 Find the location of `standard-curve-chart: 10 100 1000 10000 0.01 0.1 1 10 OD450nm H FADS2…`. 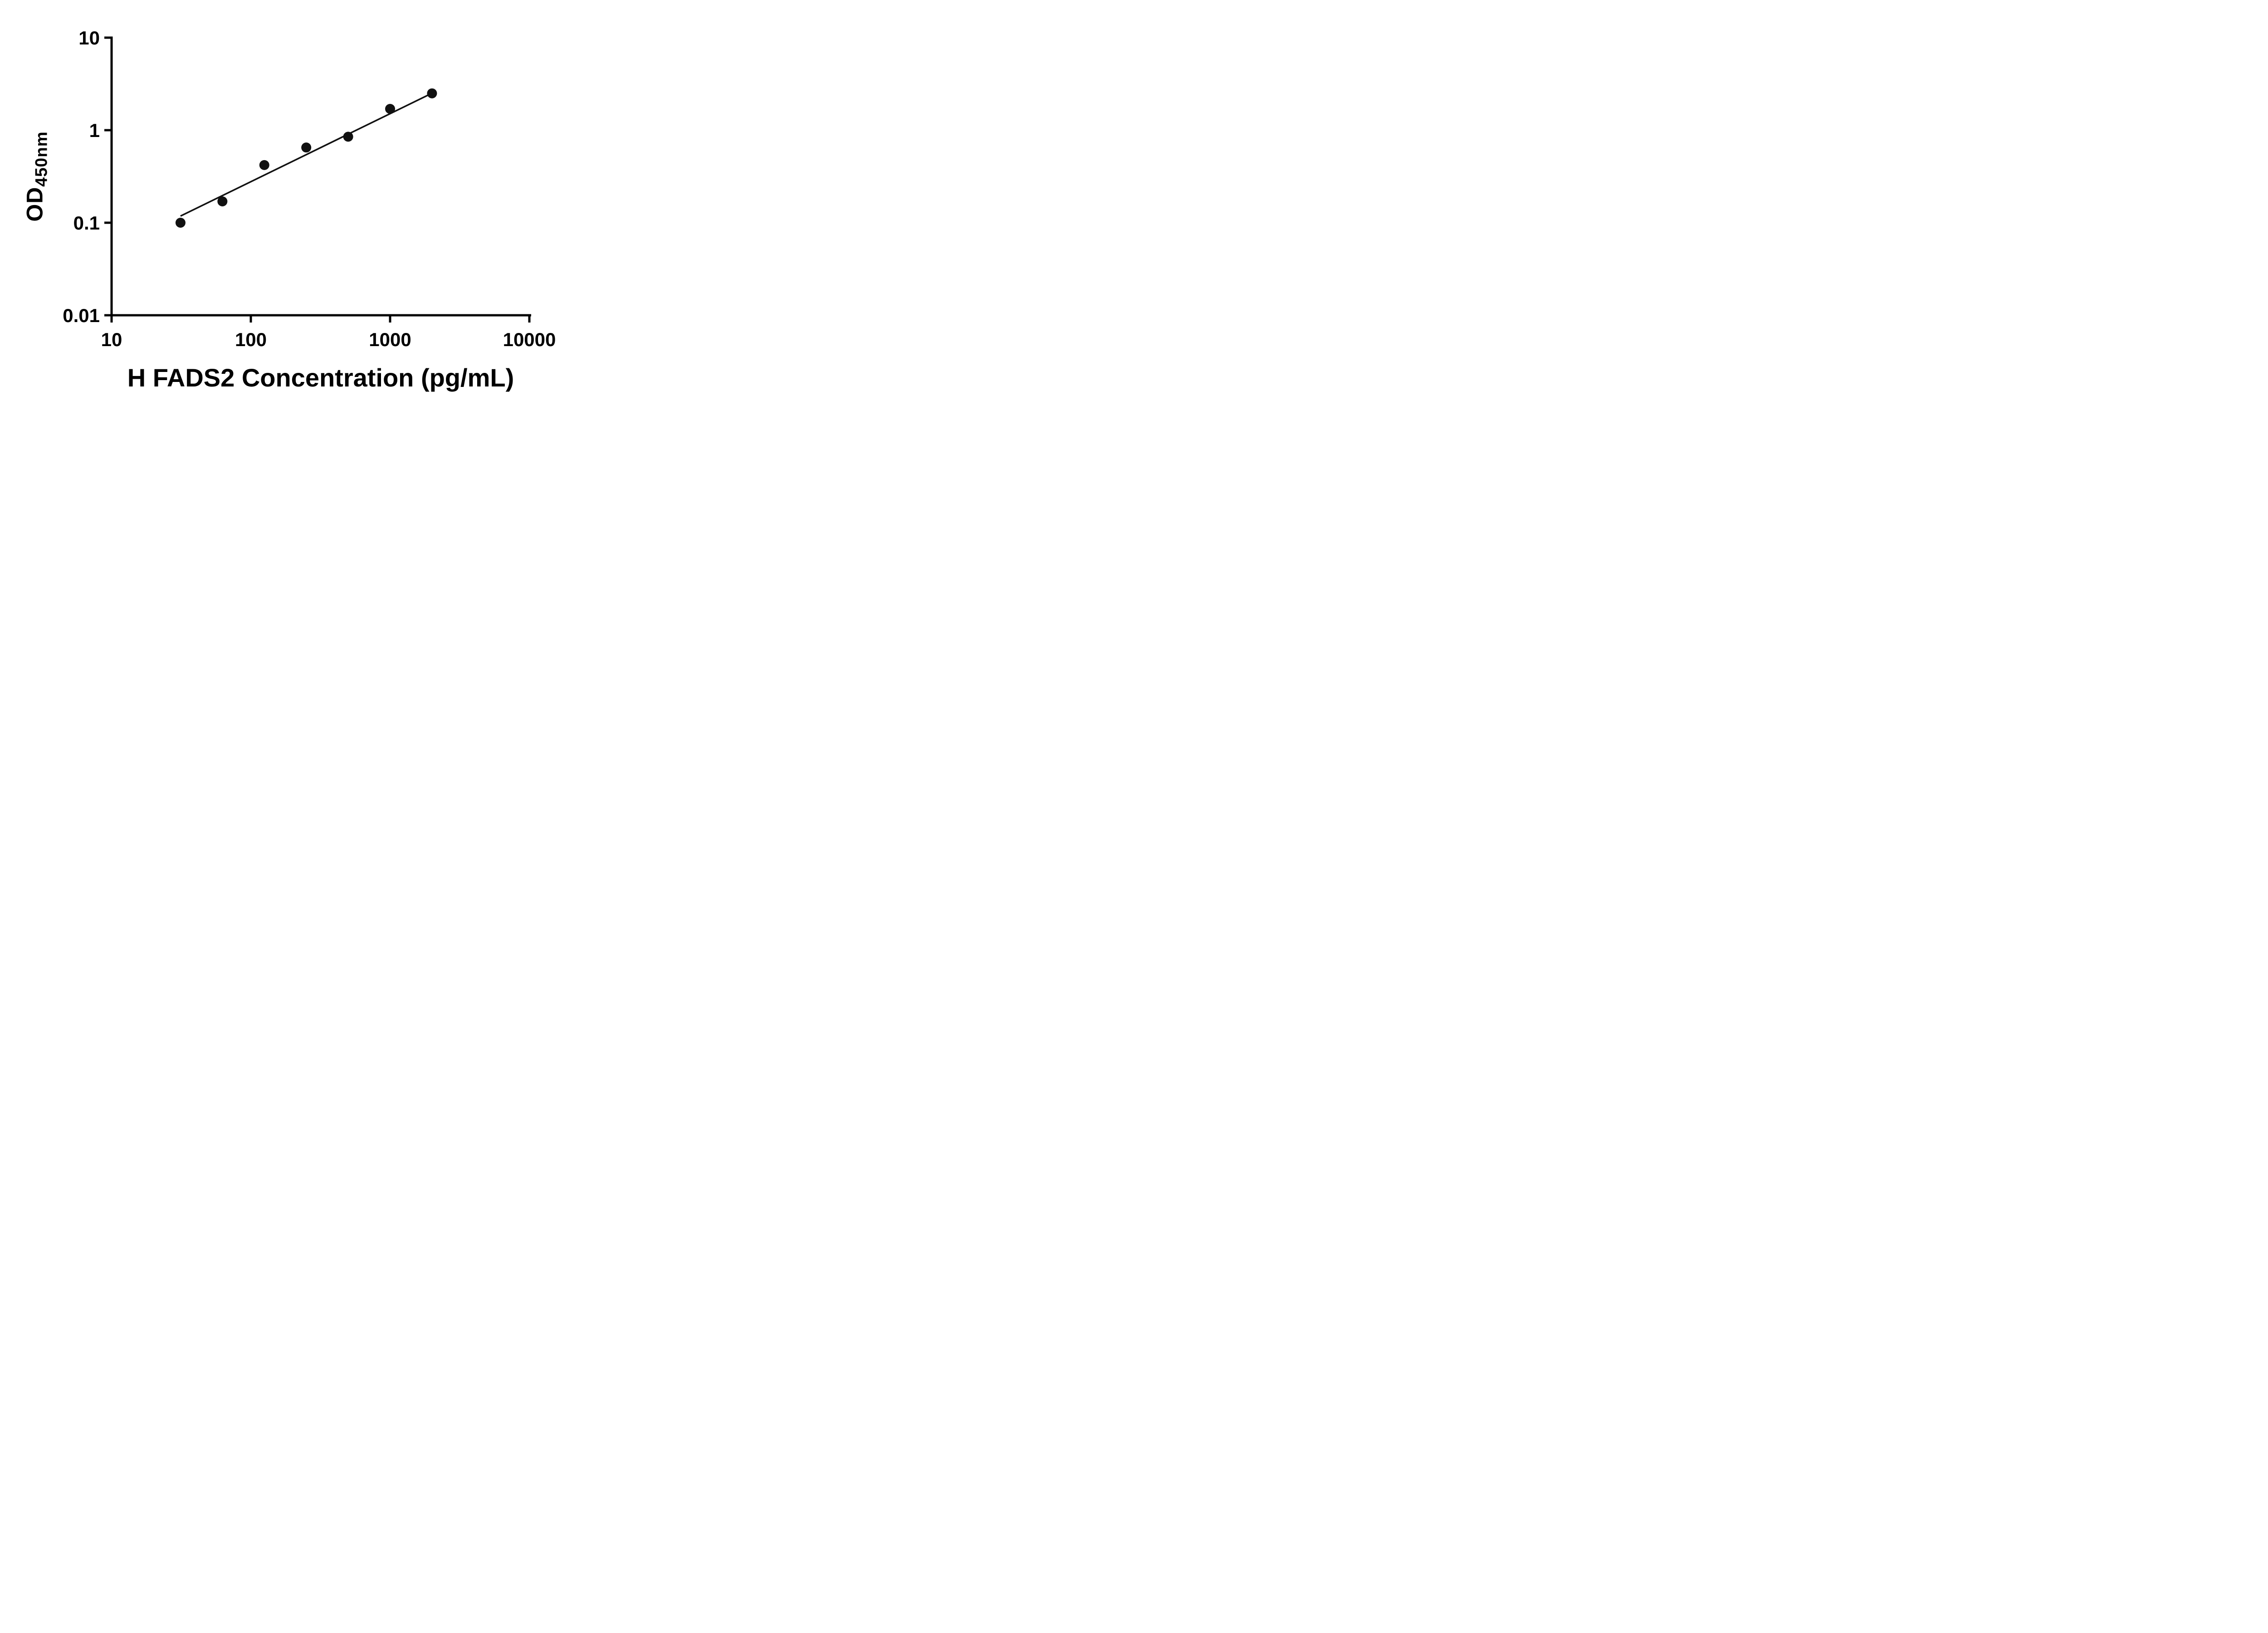

standard-curve-chart: 10 100 1000 10000 0.01 0.1 1 10 OD450nm H FADS2… is located at coordinates (291, 204).